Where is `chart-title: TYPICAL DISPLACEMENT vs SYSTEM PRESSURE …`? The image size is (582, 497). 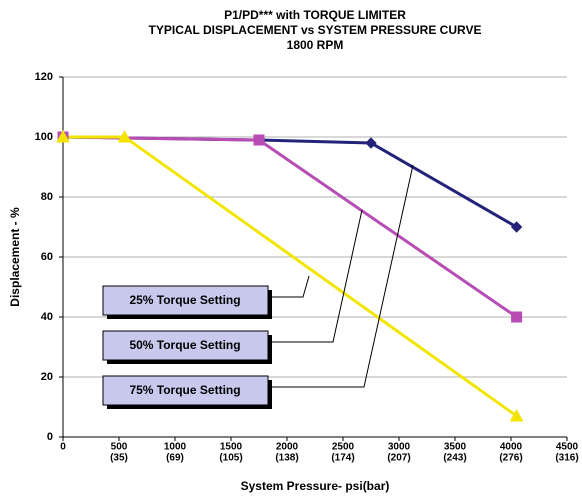 chart-title: TYPICAL DISPLACEMENT vs SYSTEM PRESSURE … is located at coordinates (315, 30).